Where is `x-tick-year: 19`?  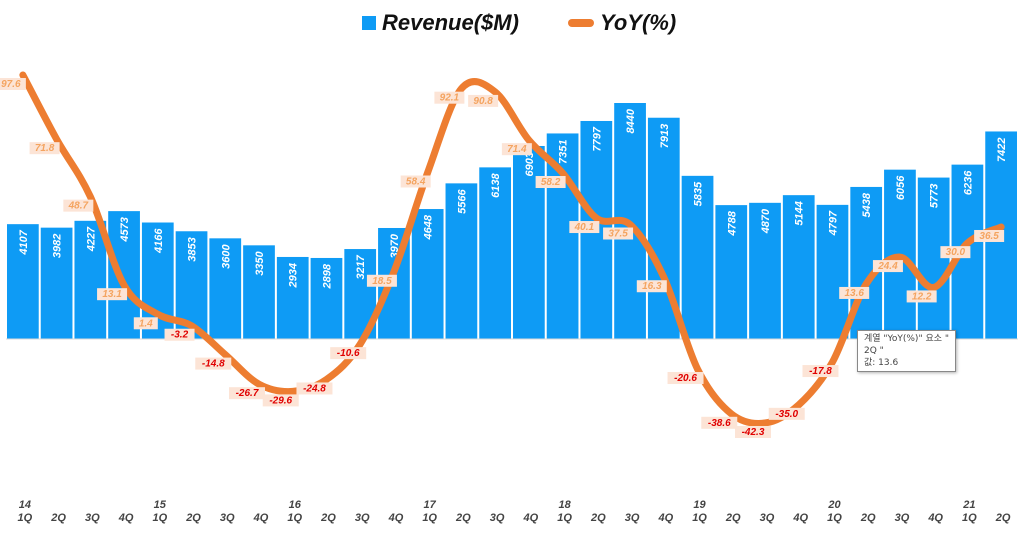 x-tick-year: 19 is located at coordinates (699, 505).